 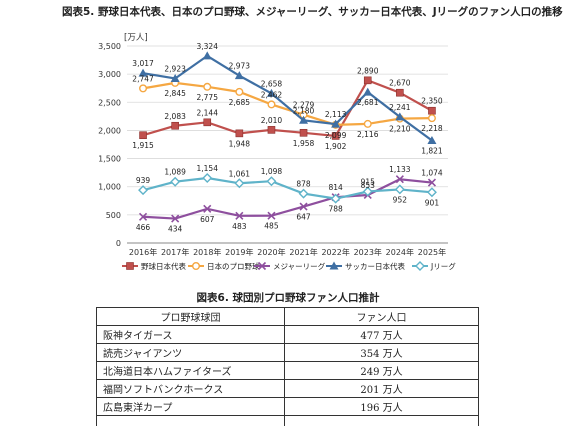 I want to click on y-tick-label: 1,000, so click(x=109, y=187).